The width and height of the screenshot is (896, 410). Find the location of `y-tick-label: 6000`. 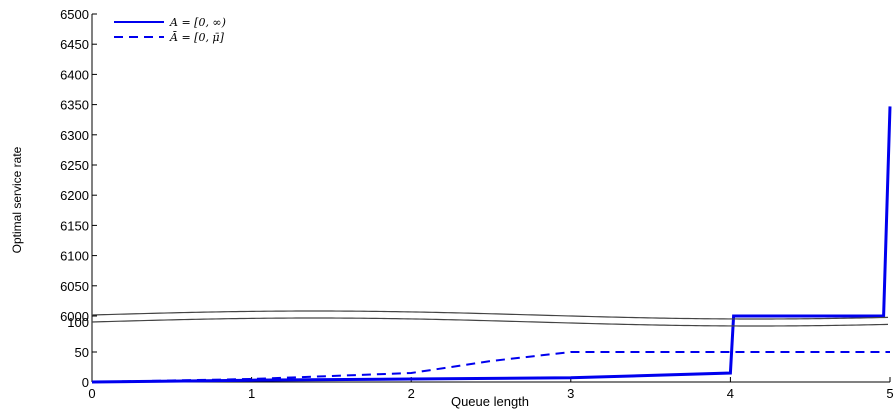

y-tick-label: 6000 is located at coordinates (74, 316).